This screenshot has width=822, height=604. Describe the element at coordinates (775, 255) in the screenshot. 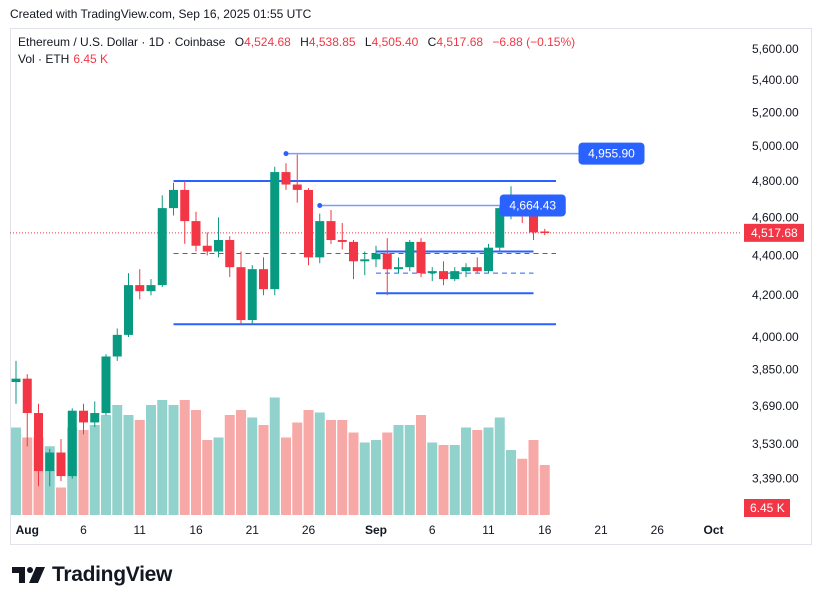

I see `y-tick-label: 4,400.00` at that location.